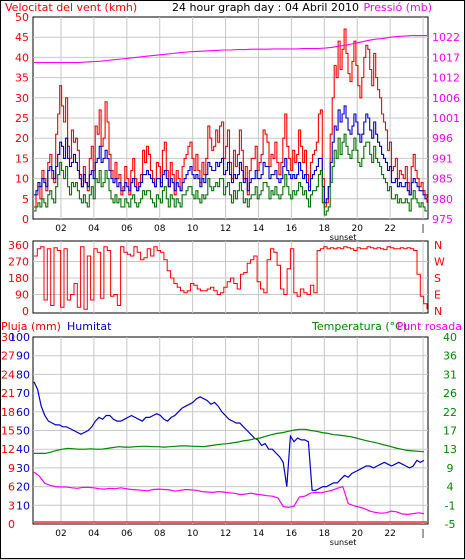 This screenshot has height=559, width=465. Describe the element at coordinates (22, 138) in the screenshot. I see `left-tick-label: 20` at that location.